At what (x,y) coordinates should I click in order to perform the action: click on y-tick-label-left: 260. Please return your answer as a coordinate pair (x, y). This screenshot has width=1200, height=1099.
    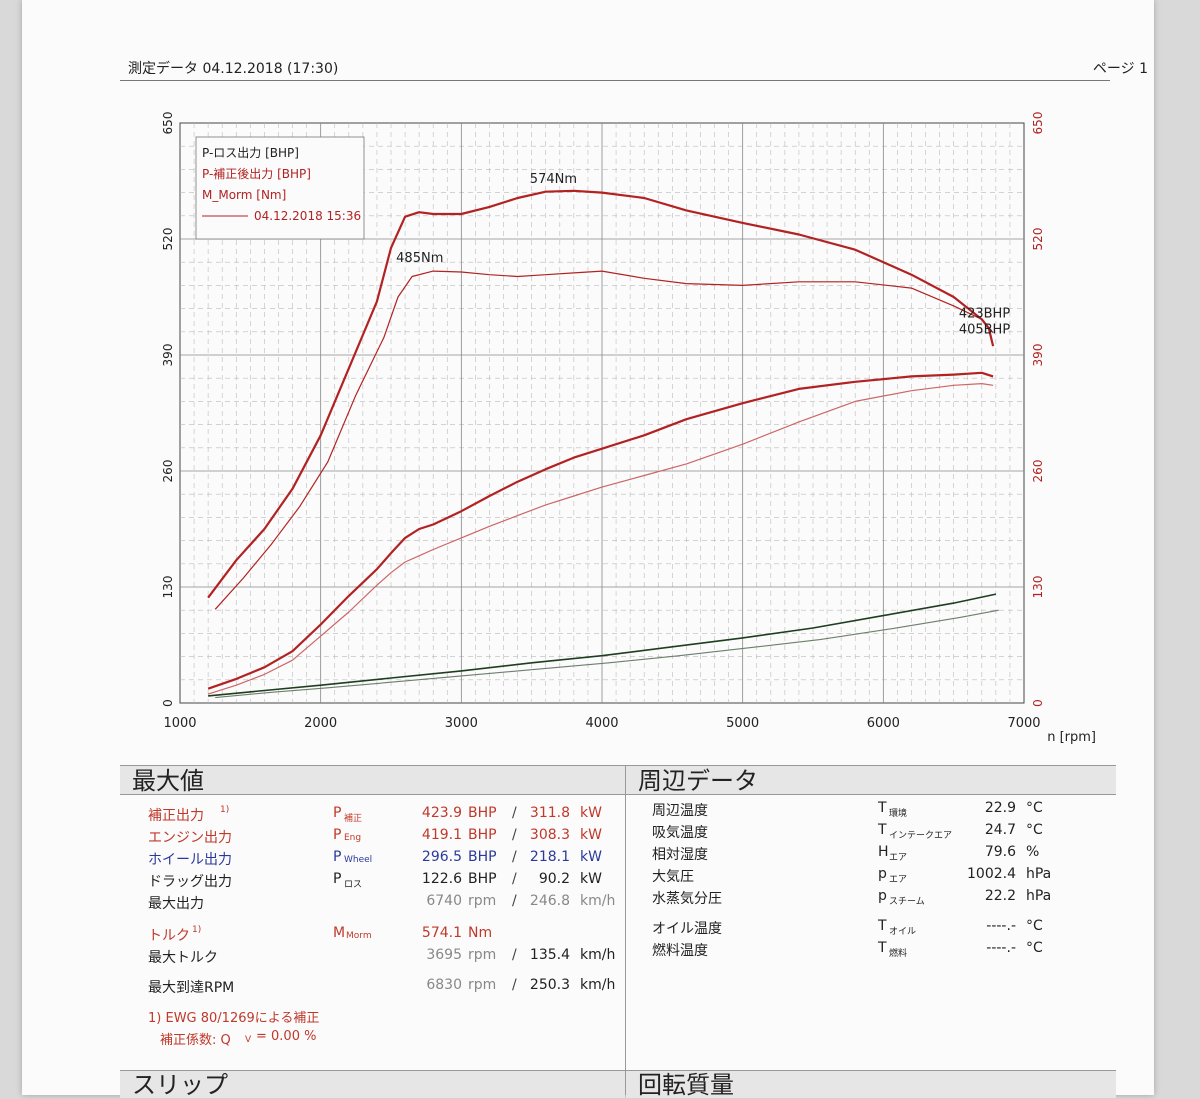
    Looking at the image, I should click on (168, 471).